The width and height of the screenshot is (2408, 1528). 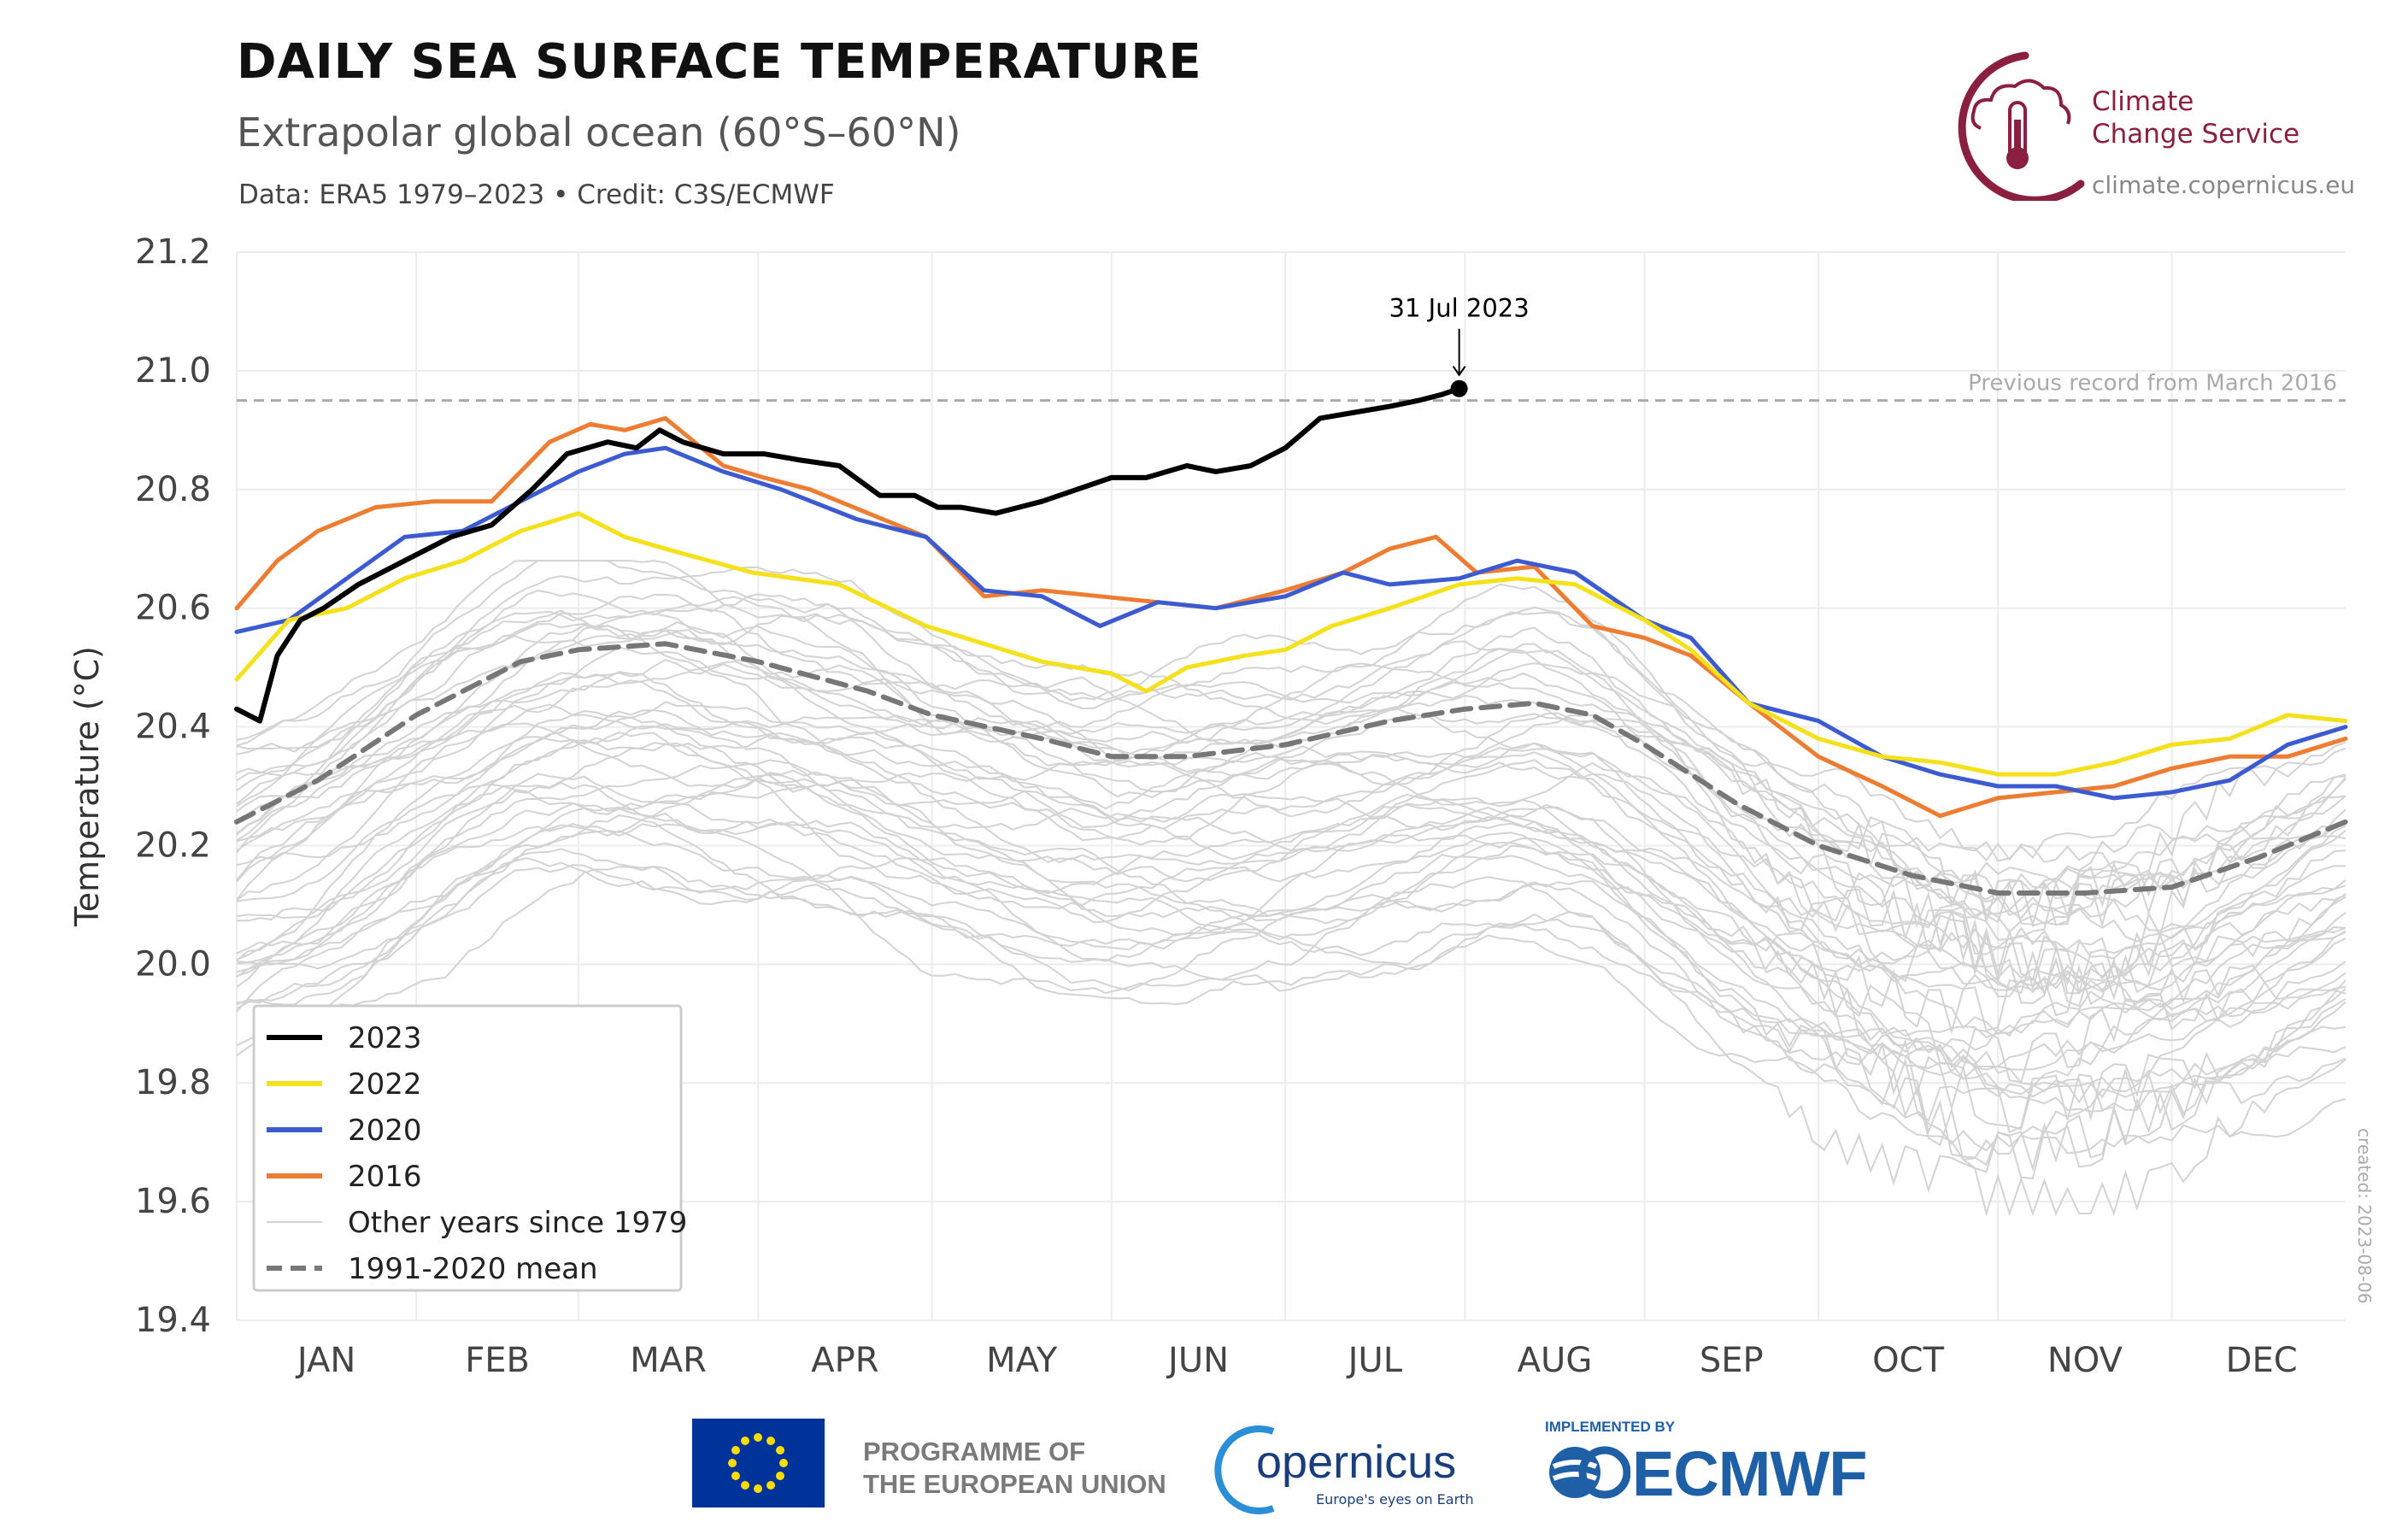 What do you see at coordinates (173, 964) in the screenshot?
I see `y-tick-label: 20.0` at bounding box center [173, 964].